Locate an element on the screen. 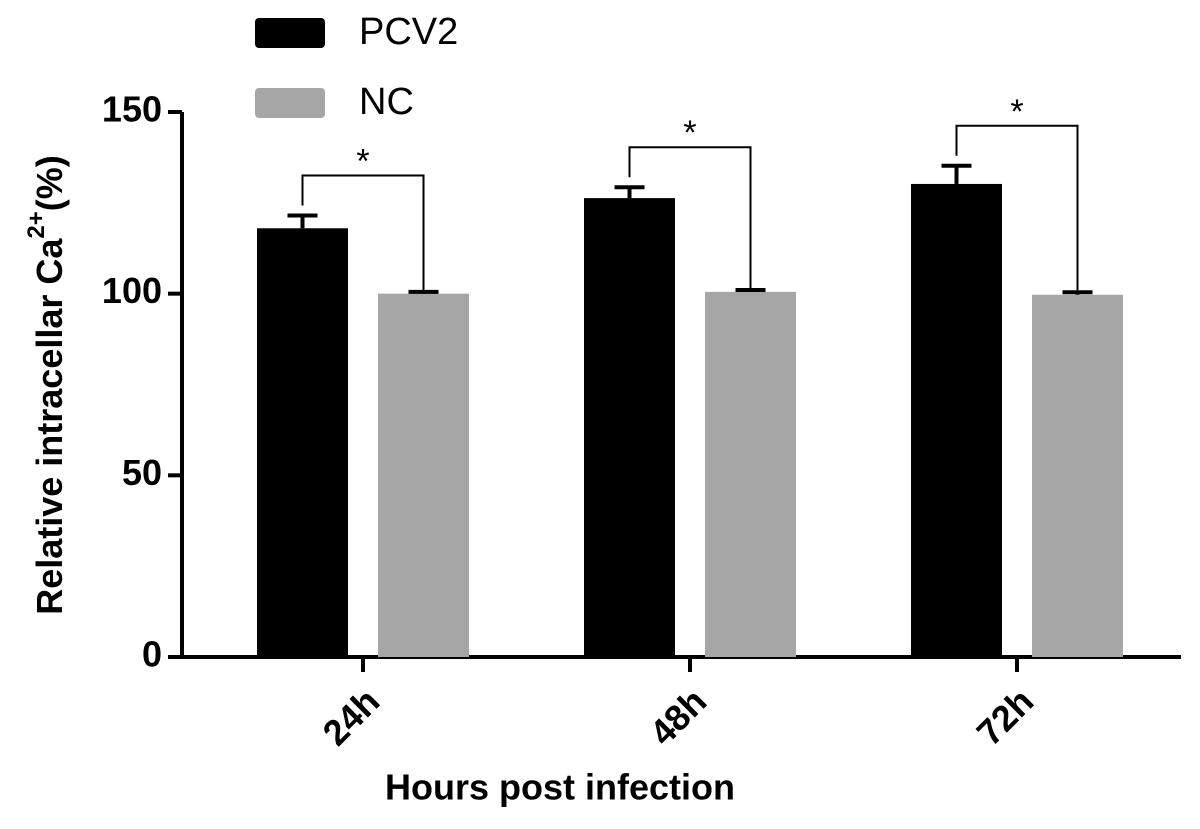 Image resolution: width=1200 pixels, height=829 pixels. x-axis-title: Hours post infection is located at coordinates (560, 787).